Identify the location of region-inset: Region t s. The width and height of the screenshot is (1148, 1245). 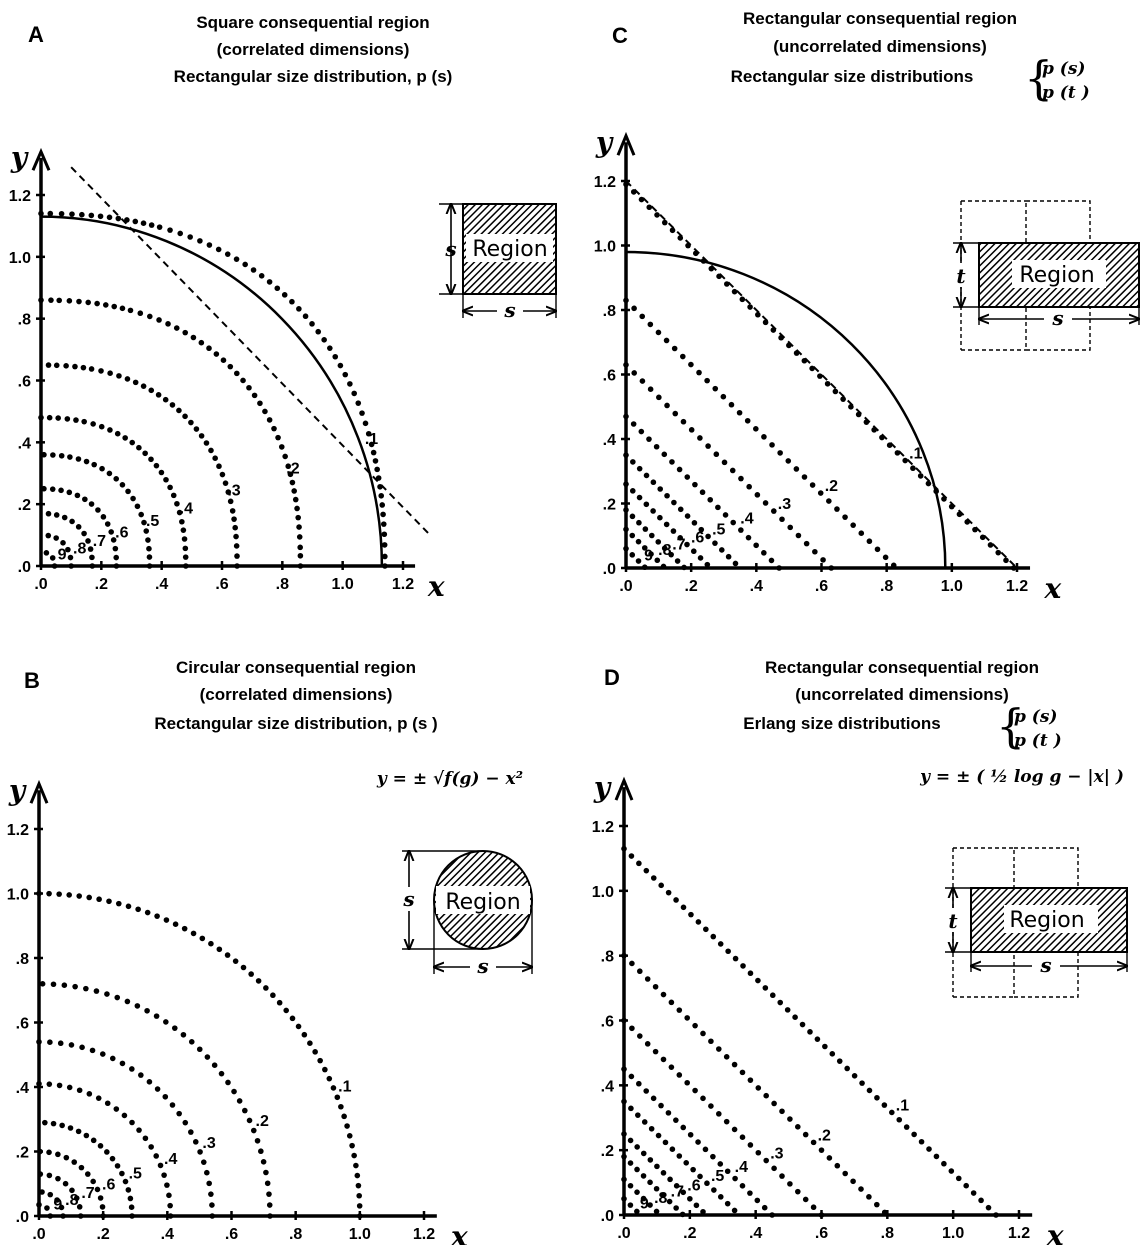
(1046, 275).